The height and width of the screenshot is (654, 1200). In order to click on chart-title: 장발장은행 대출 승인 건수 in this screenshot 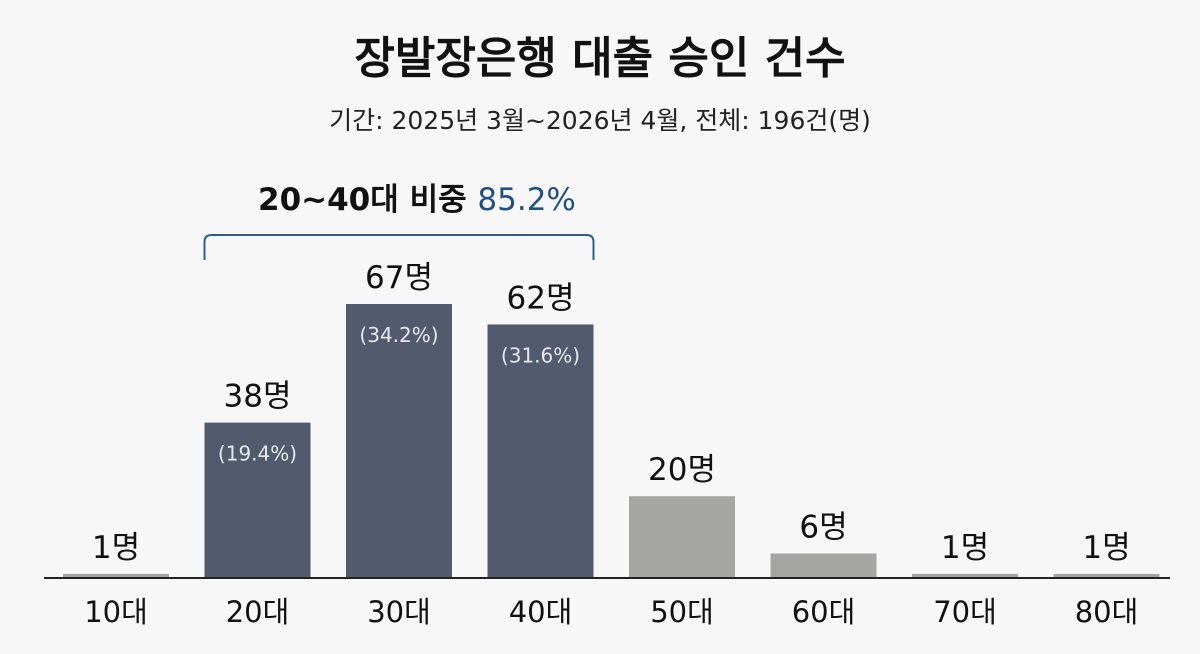, I will do `click(600, 58)`.